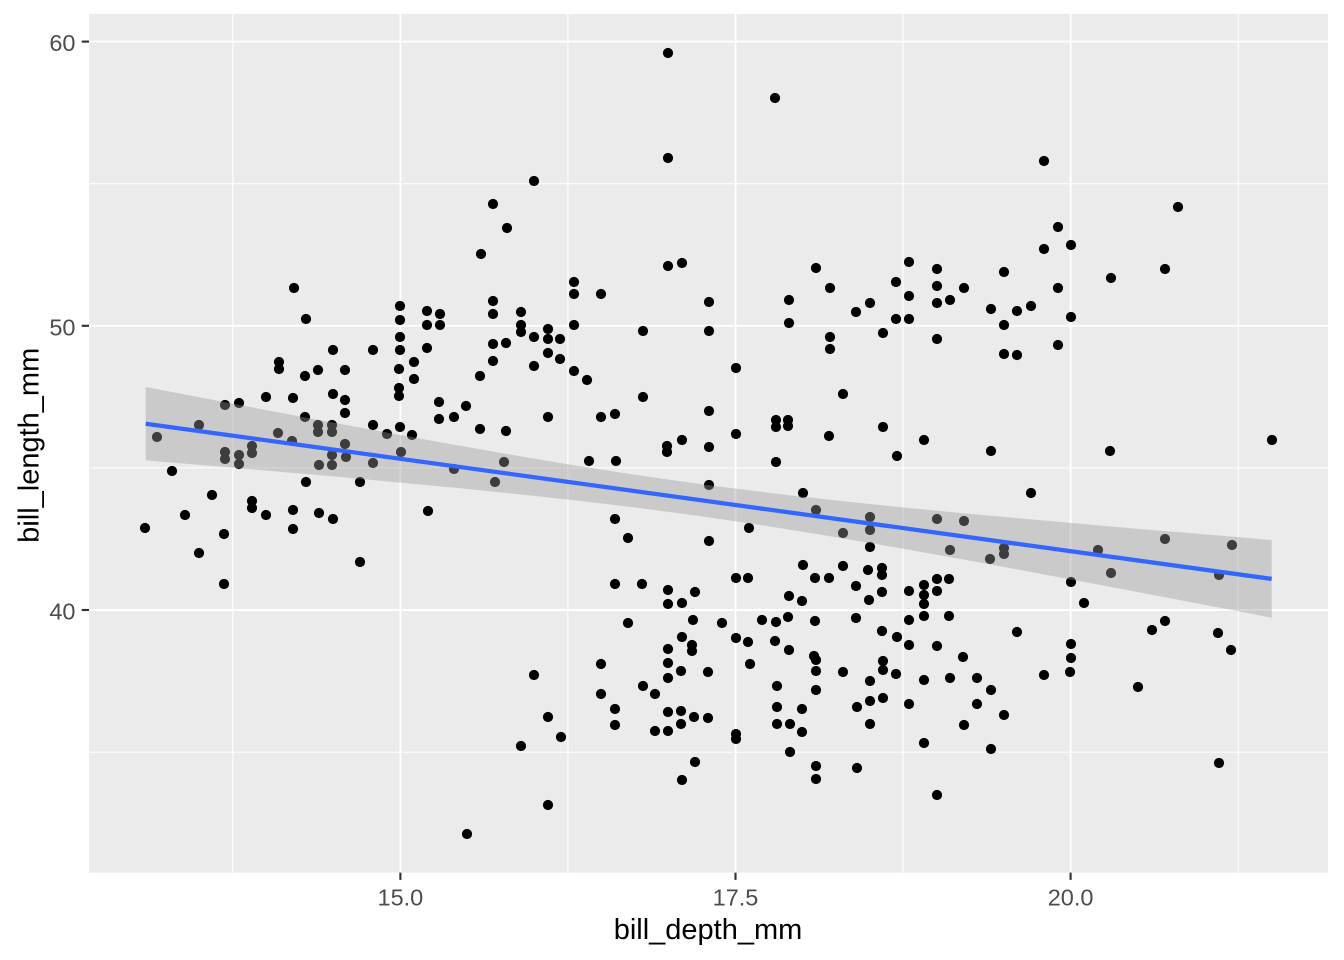 The image size is (1344, 960). Describe the element at coordinates (62, 43) in the screenshot. I see `svg-text: 60` at that location.